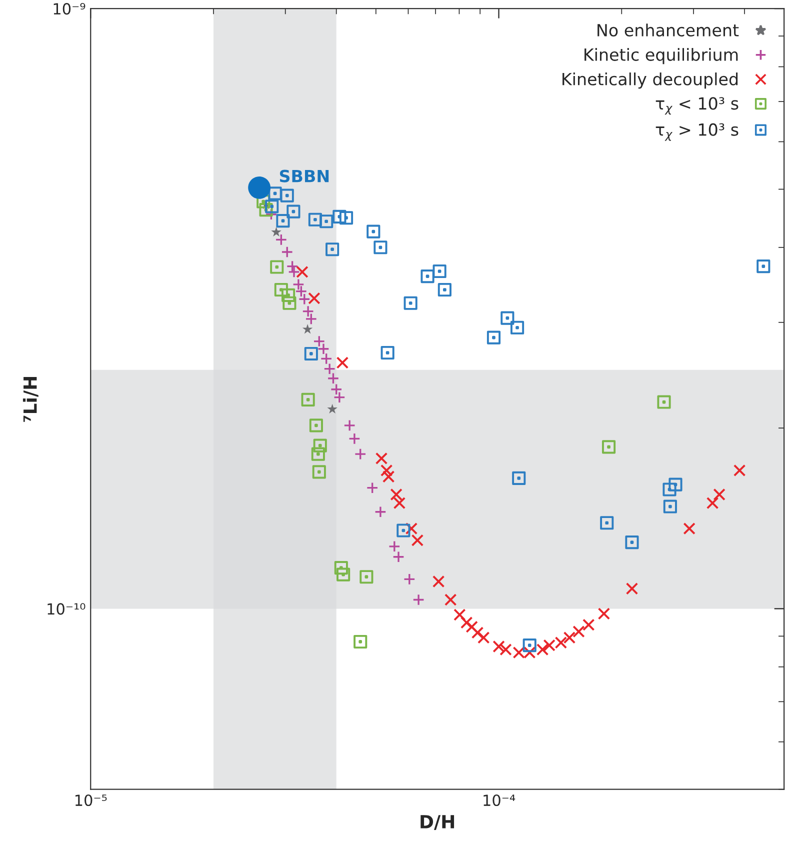  What do you see at coordinates (500, 800) in the screenshot?
I see `x-tick-label: 10⁻⁴` at bounding box center [500, 800].